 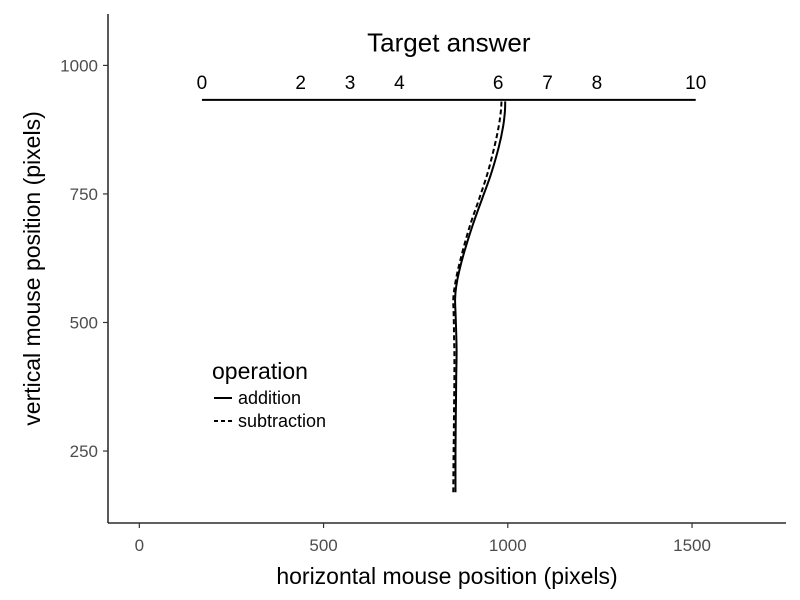 I want to click on y-tick-label: 250, so click(x=84, y=451).